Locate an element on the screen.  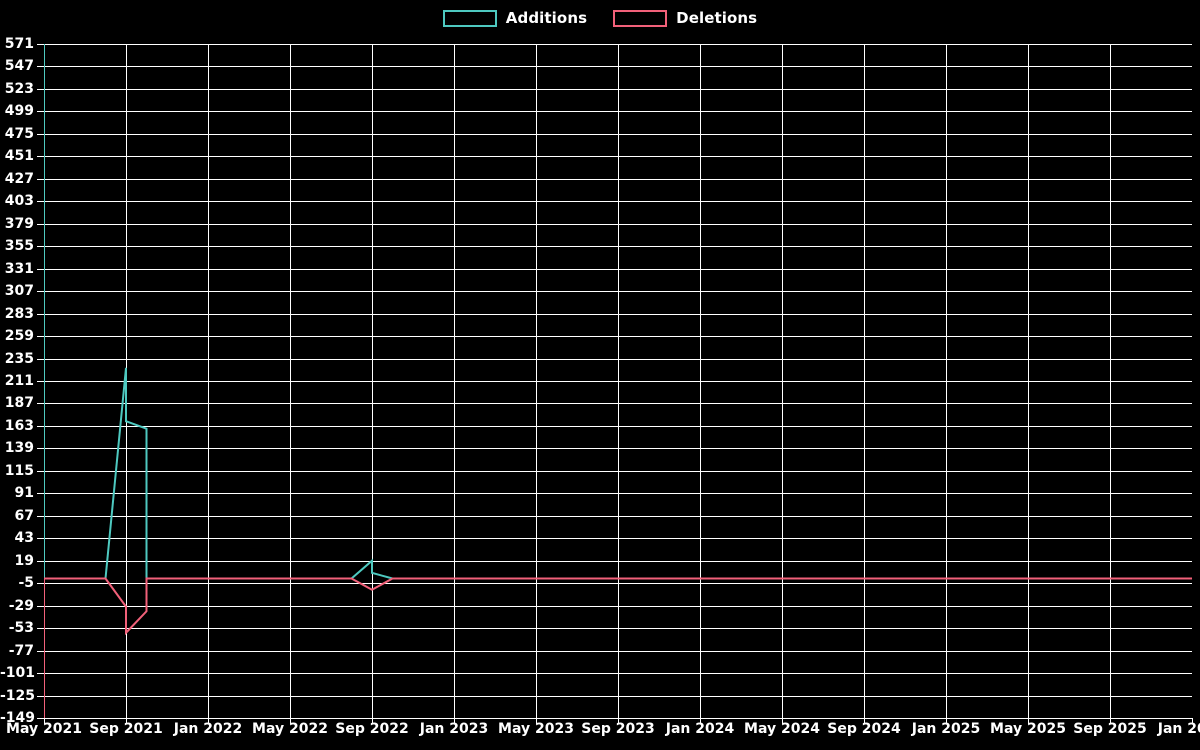
legend-swatch-additions-icon is located at coordinates (469, 18).